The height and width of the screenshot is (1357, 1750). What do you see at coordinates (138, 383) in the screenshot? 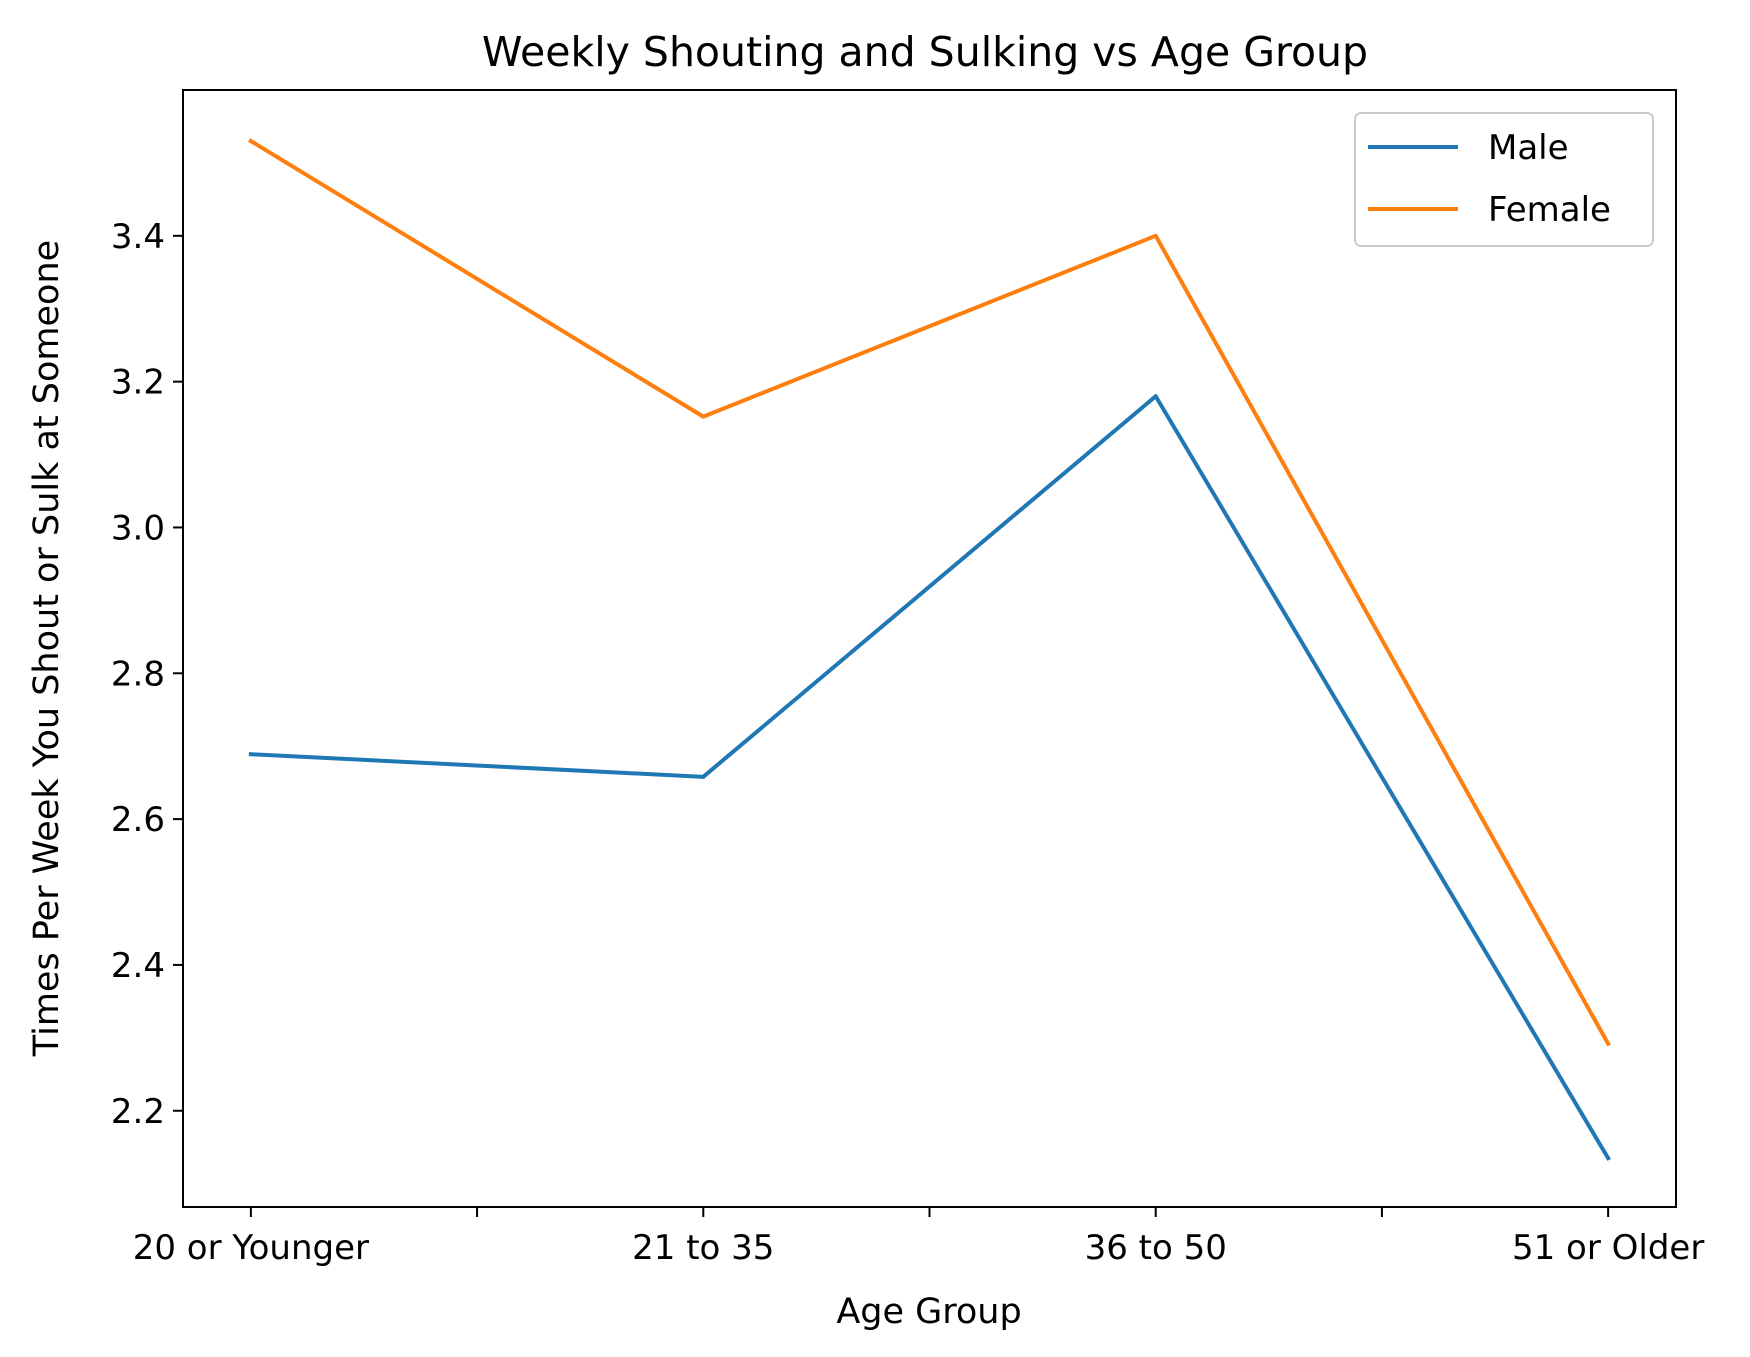
I see `y-tick-label: 3.2` at bounding box center [138, 383].